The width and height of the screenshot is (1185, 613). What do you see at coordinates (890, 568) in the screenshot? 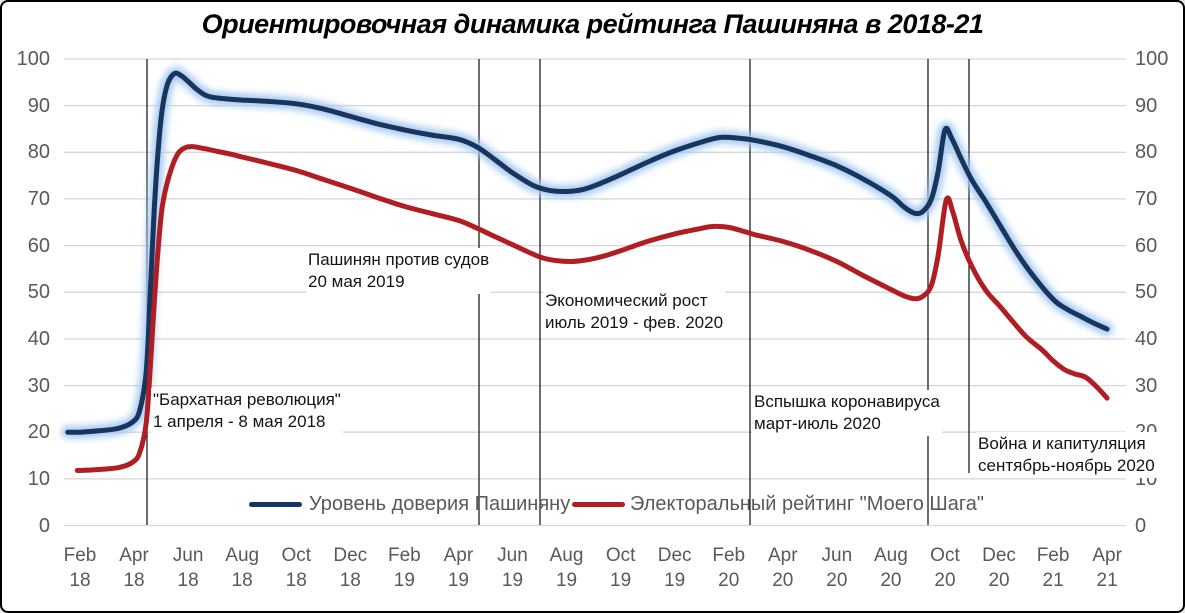
I see `x-tick-Aug-20: Aug 20` at bounding box center [890, 568].